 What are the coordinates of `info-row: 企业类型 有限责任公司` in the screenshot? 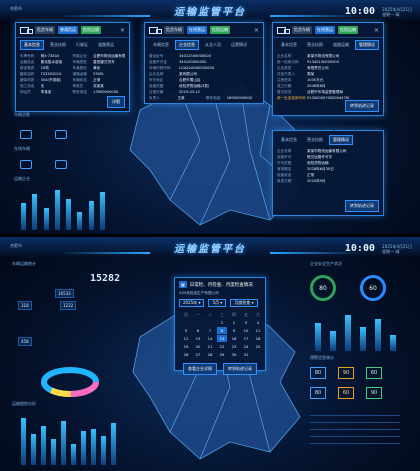 It's located at (303, 68).